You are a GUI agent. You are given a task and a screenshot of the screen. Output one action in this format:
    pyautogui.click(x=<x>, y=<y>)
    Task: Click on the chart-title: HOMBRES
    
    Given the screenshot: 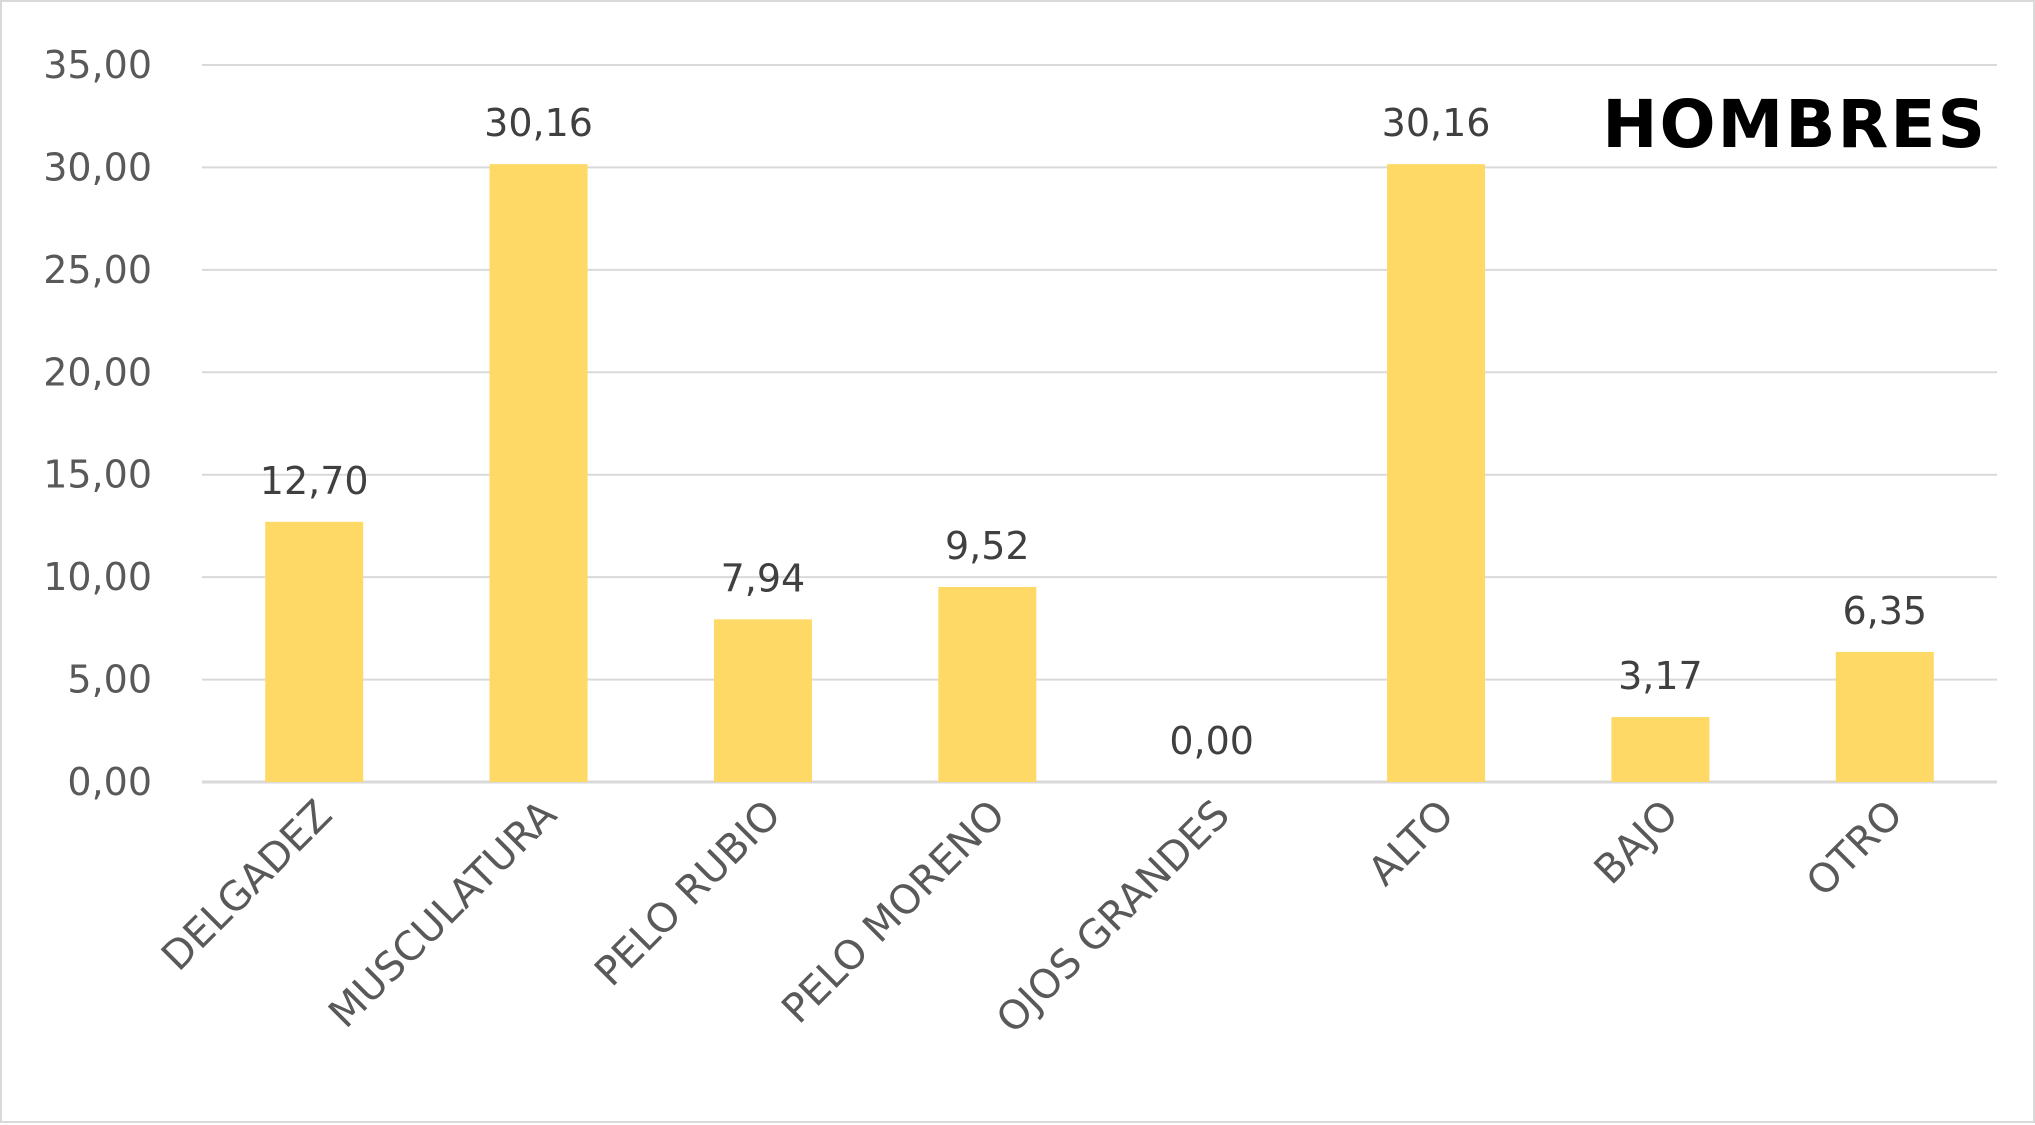 What is the action you would take?
    pyautogui.click(x=1794, y=124)
    